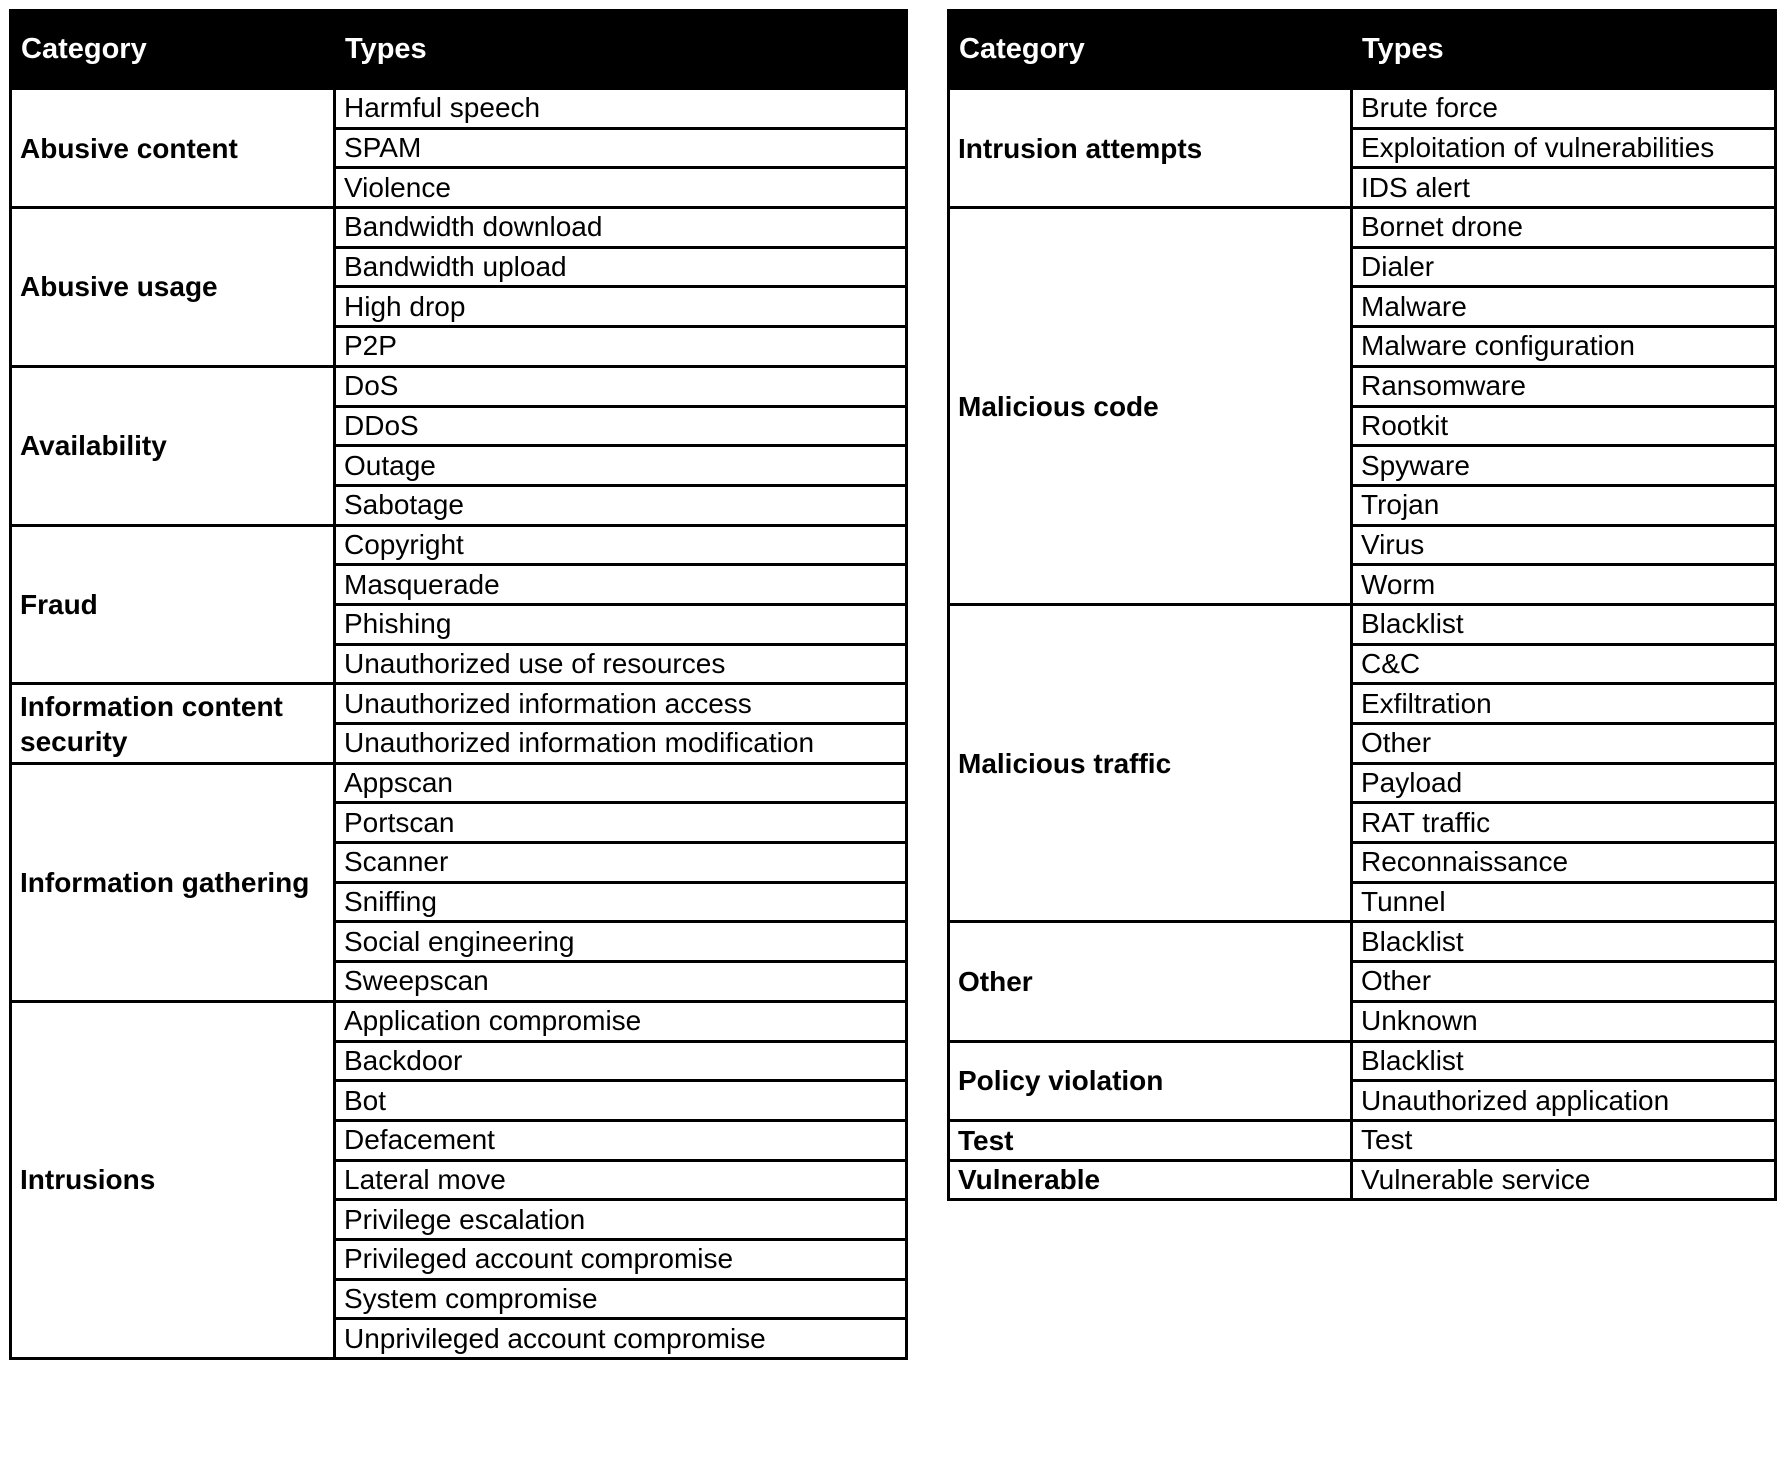  Describe the element at coordinates (620, 505) in the screenshot. I see `type-cell: Sabotage` at that location.